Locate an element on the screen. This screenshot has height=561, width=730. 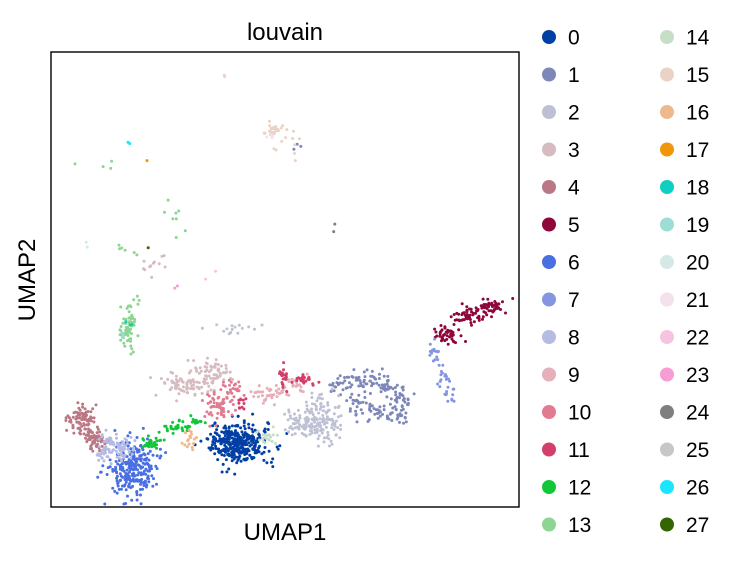
legend-label-9: 9 is located at coordinates (574, 375).